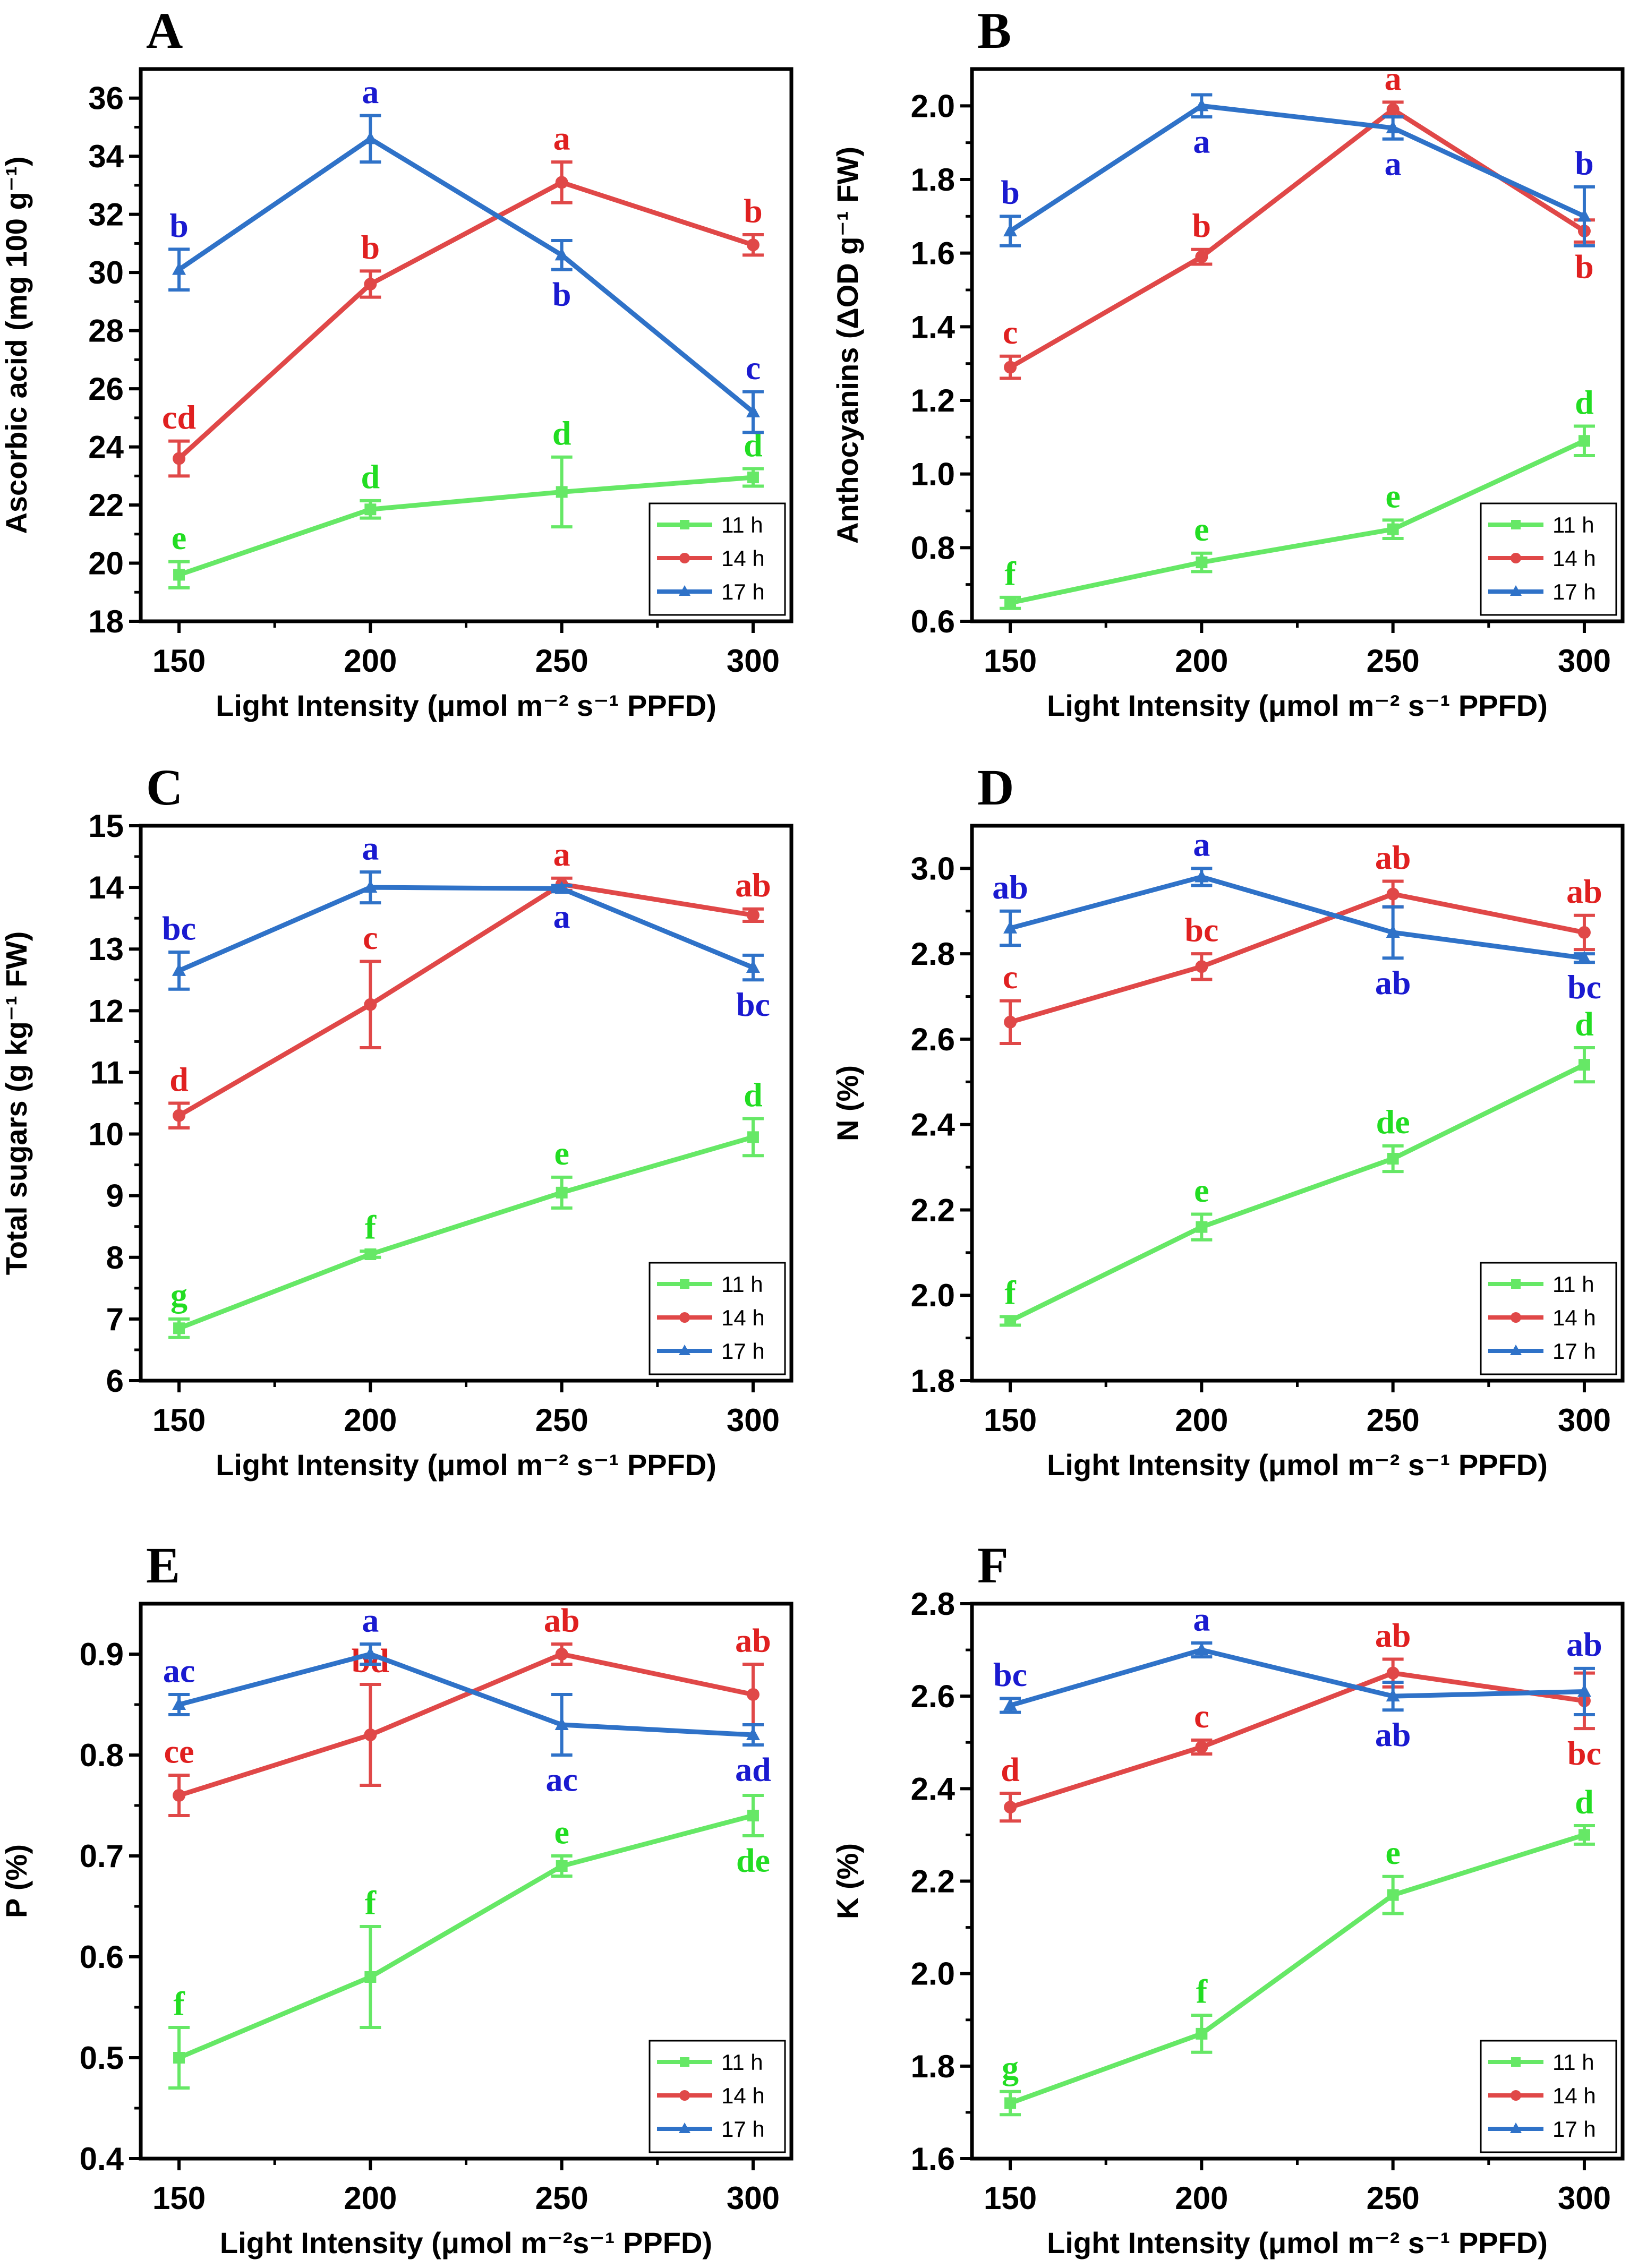 The width and height of the screenshot is (1638, 2268). Describe the element at coordinates (933, 400) in the screenshot. I see `y-tick-label: 1.2` at that location.